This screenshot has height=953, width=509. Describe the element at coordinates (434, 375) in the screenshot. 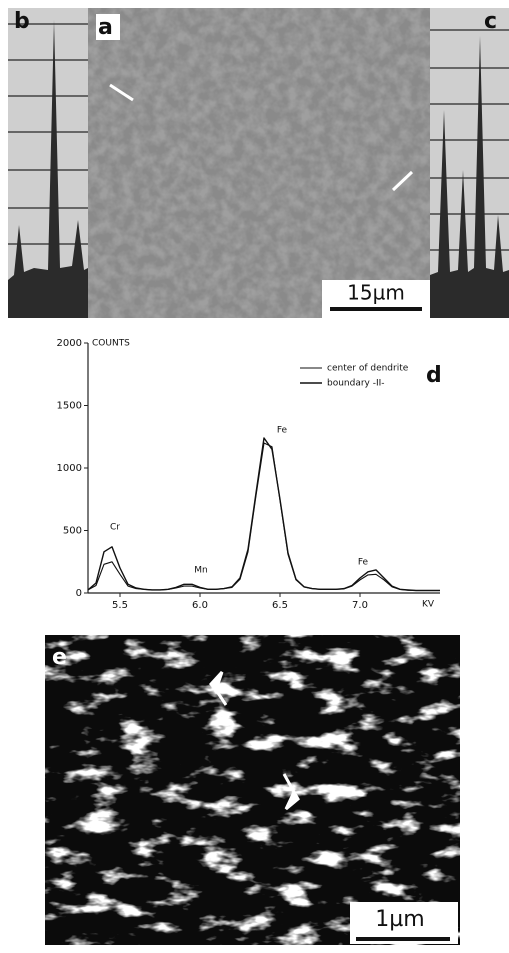

I see `panel-label: d` at that location.